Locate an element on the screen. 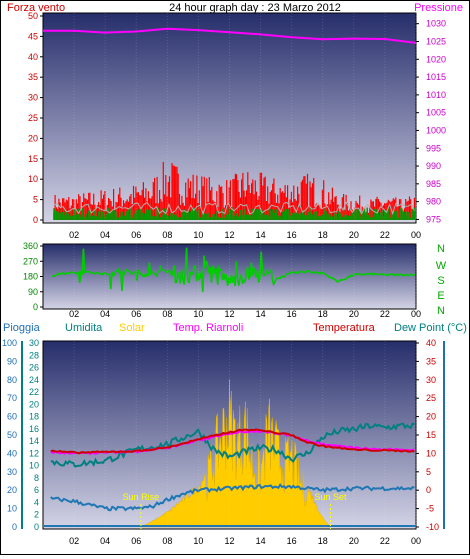 The width and height of the screenshot is (470, 559). y-right-tick-label: 980 is located at coordinates (433, 202).